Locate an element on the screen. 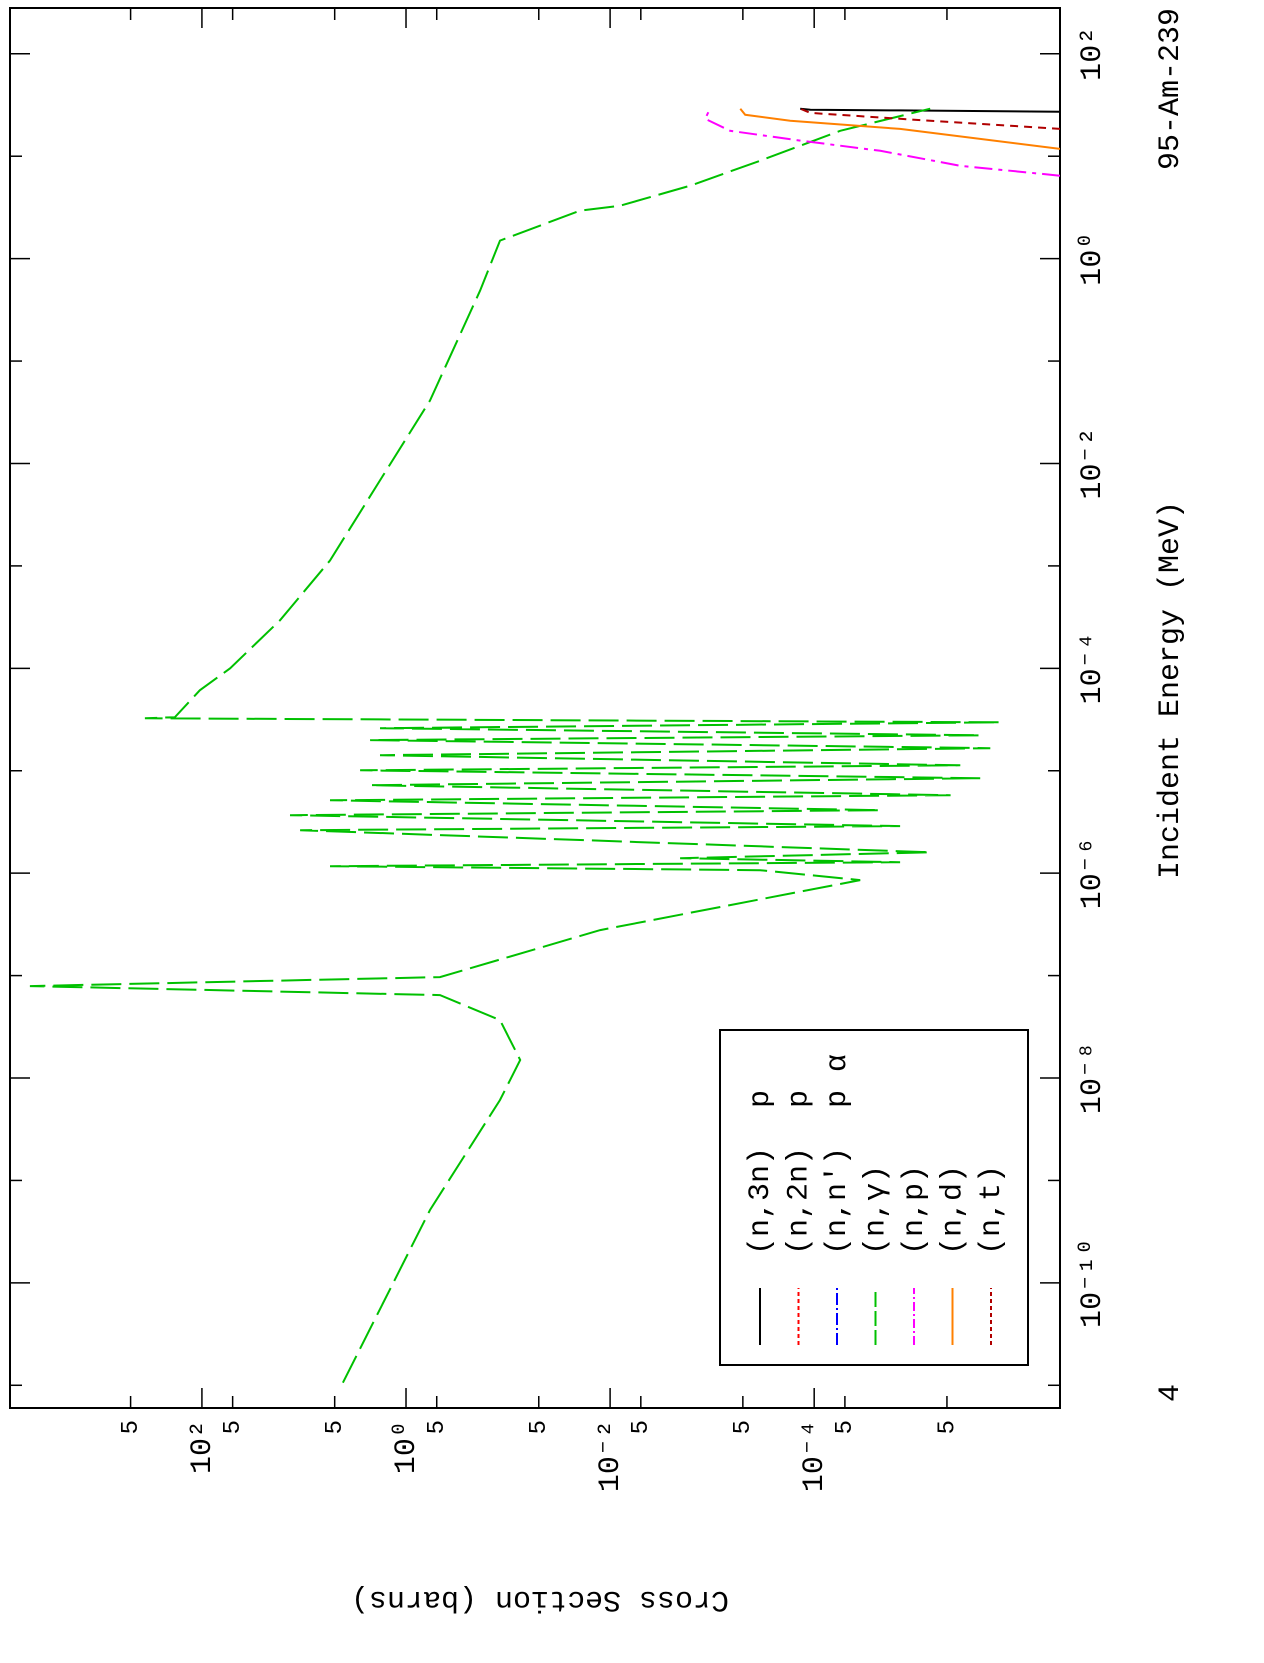 The image size is (1264, 1663). legend-box is located at coordinates (874, 1197).